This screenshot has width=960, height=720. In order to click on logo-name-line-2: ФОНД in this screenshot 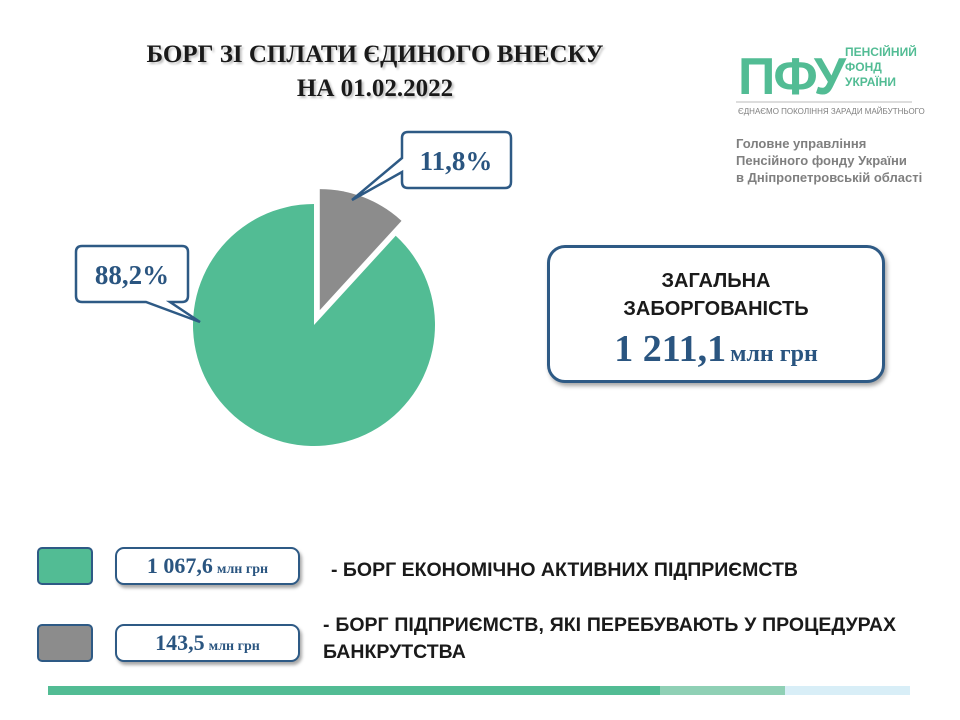, I will do `click(863, 67)`.